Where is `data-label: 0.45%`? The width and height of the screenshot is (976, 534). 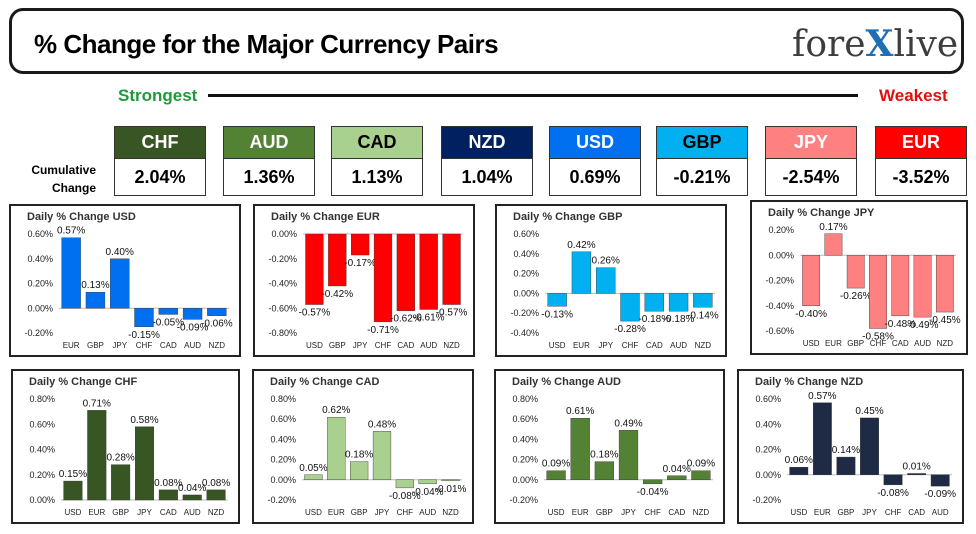 data-label: 0.45% is located at coordinates (869, 411).